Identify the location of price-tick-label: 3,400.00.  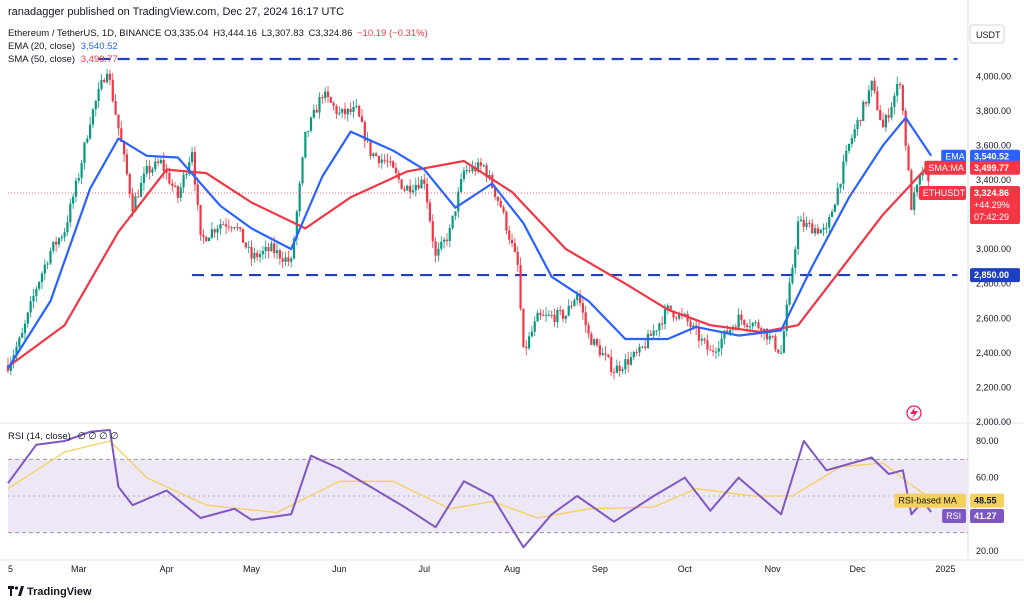
(993, 180).